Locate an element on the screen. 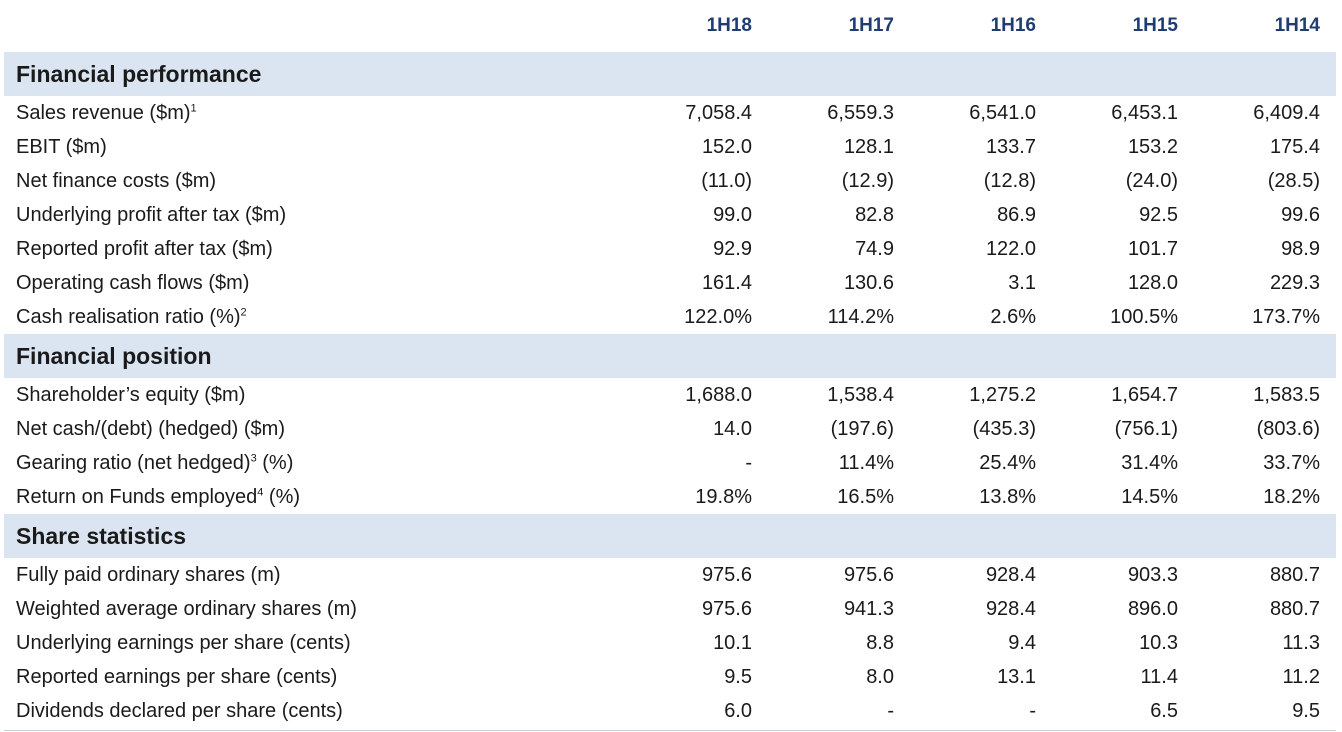 Image resolution: width=1342 pixels, height=732 pixels. table-cell: 9.5 is located at coordinates (1306, 711).